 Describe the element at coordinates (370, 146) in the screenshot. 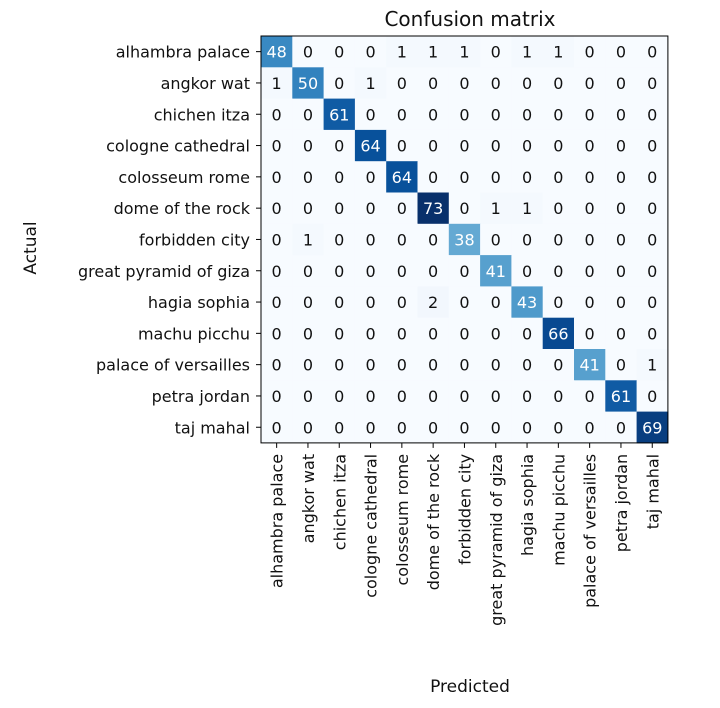

I see `cell-value-label: 64` at that location.